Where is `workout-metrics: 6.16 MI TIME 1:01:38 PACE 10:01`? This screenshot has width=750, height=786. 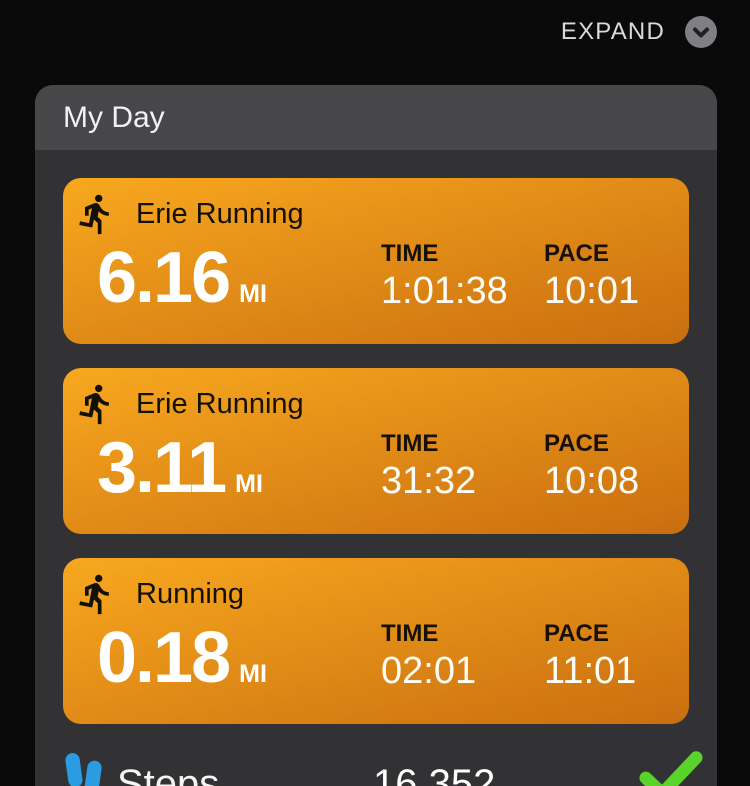
workout-metrics: 6.16 MI TIME 1:01:38 PACE 10:01 is located at coordinates (376, 277).